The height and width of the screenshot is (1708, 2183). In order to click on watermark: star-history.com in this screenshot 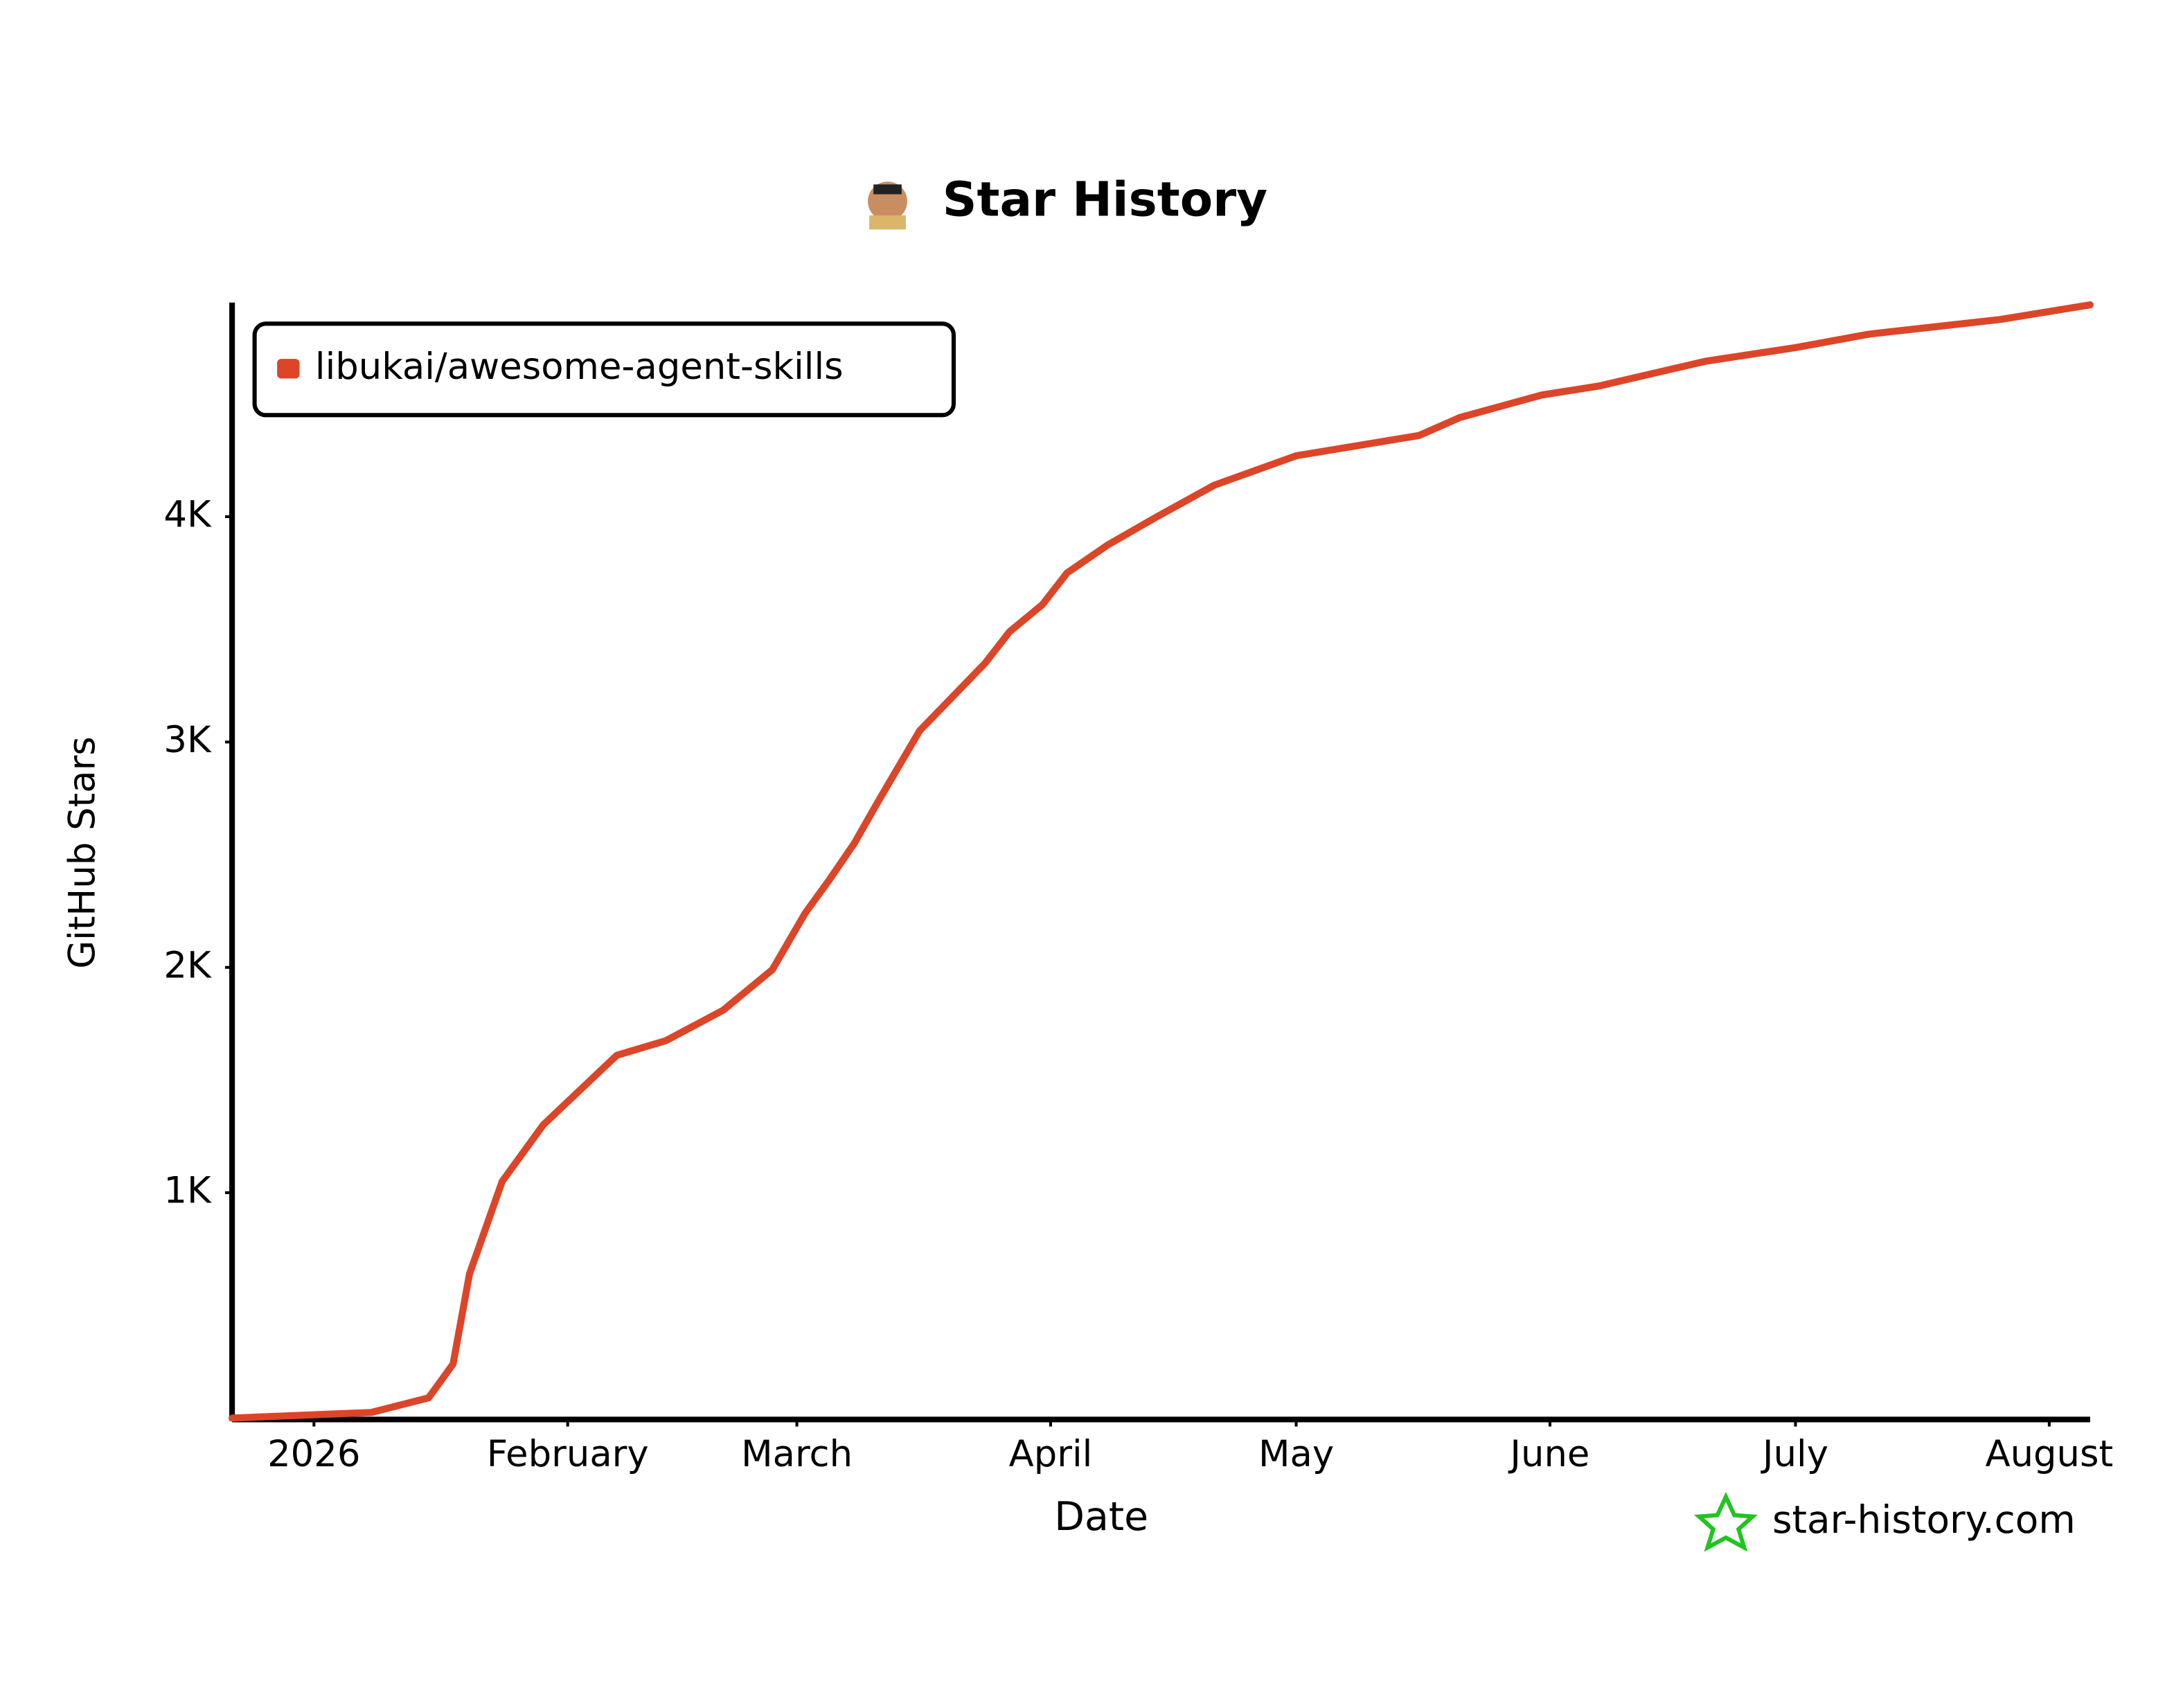, I will do `click(1924, 1519)`.